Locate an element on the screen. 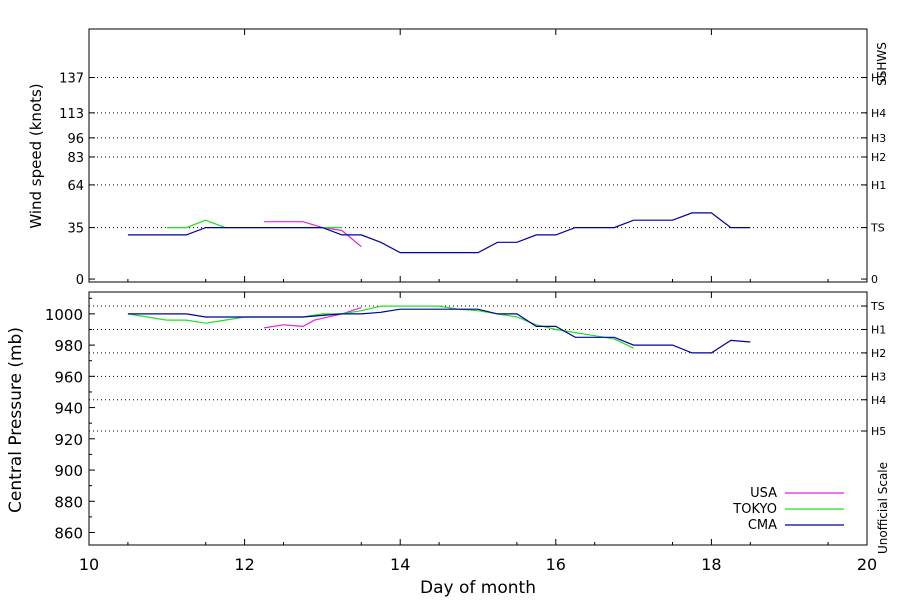  wind-line-cma is located at coordinates (439, 233).